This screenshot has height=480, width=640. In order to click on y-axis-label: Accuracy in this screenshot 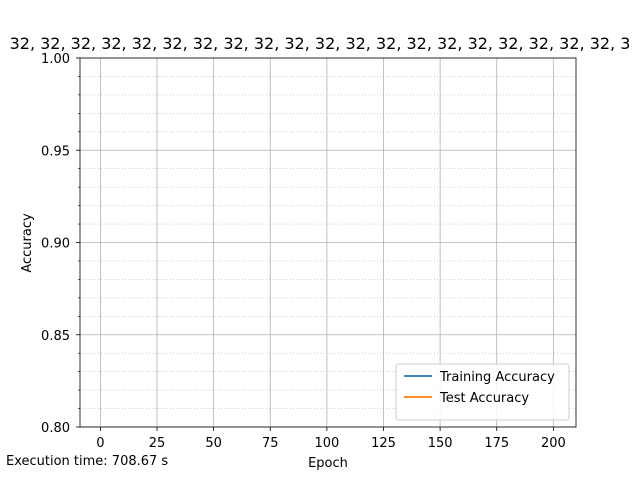, I will do `click(27, 243)`.